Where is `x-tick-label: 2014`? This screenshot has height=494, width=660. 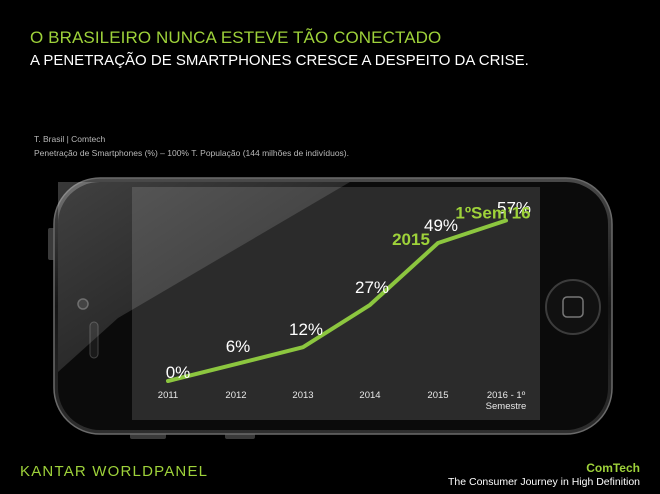
x-tick-label: 2014 is located at coordinates (369, 395).